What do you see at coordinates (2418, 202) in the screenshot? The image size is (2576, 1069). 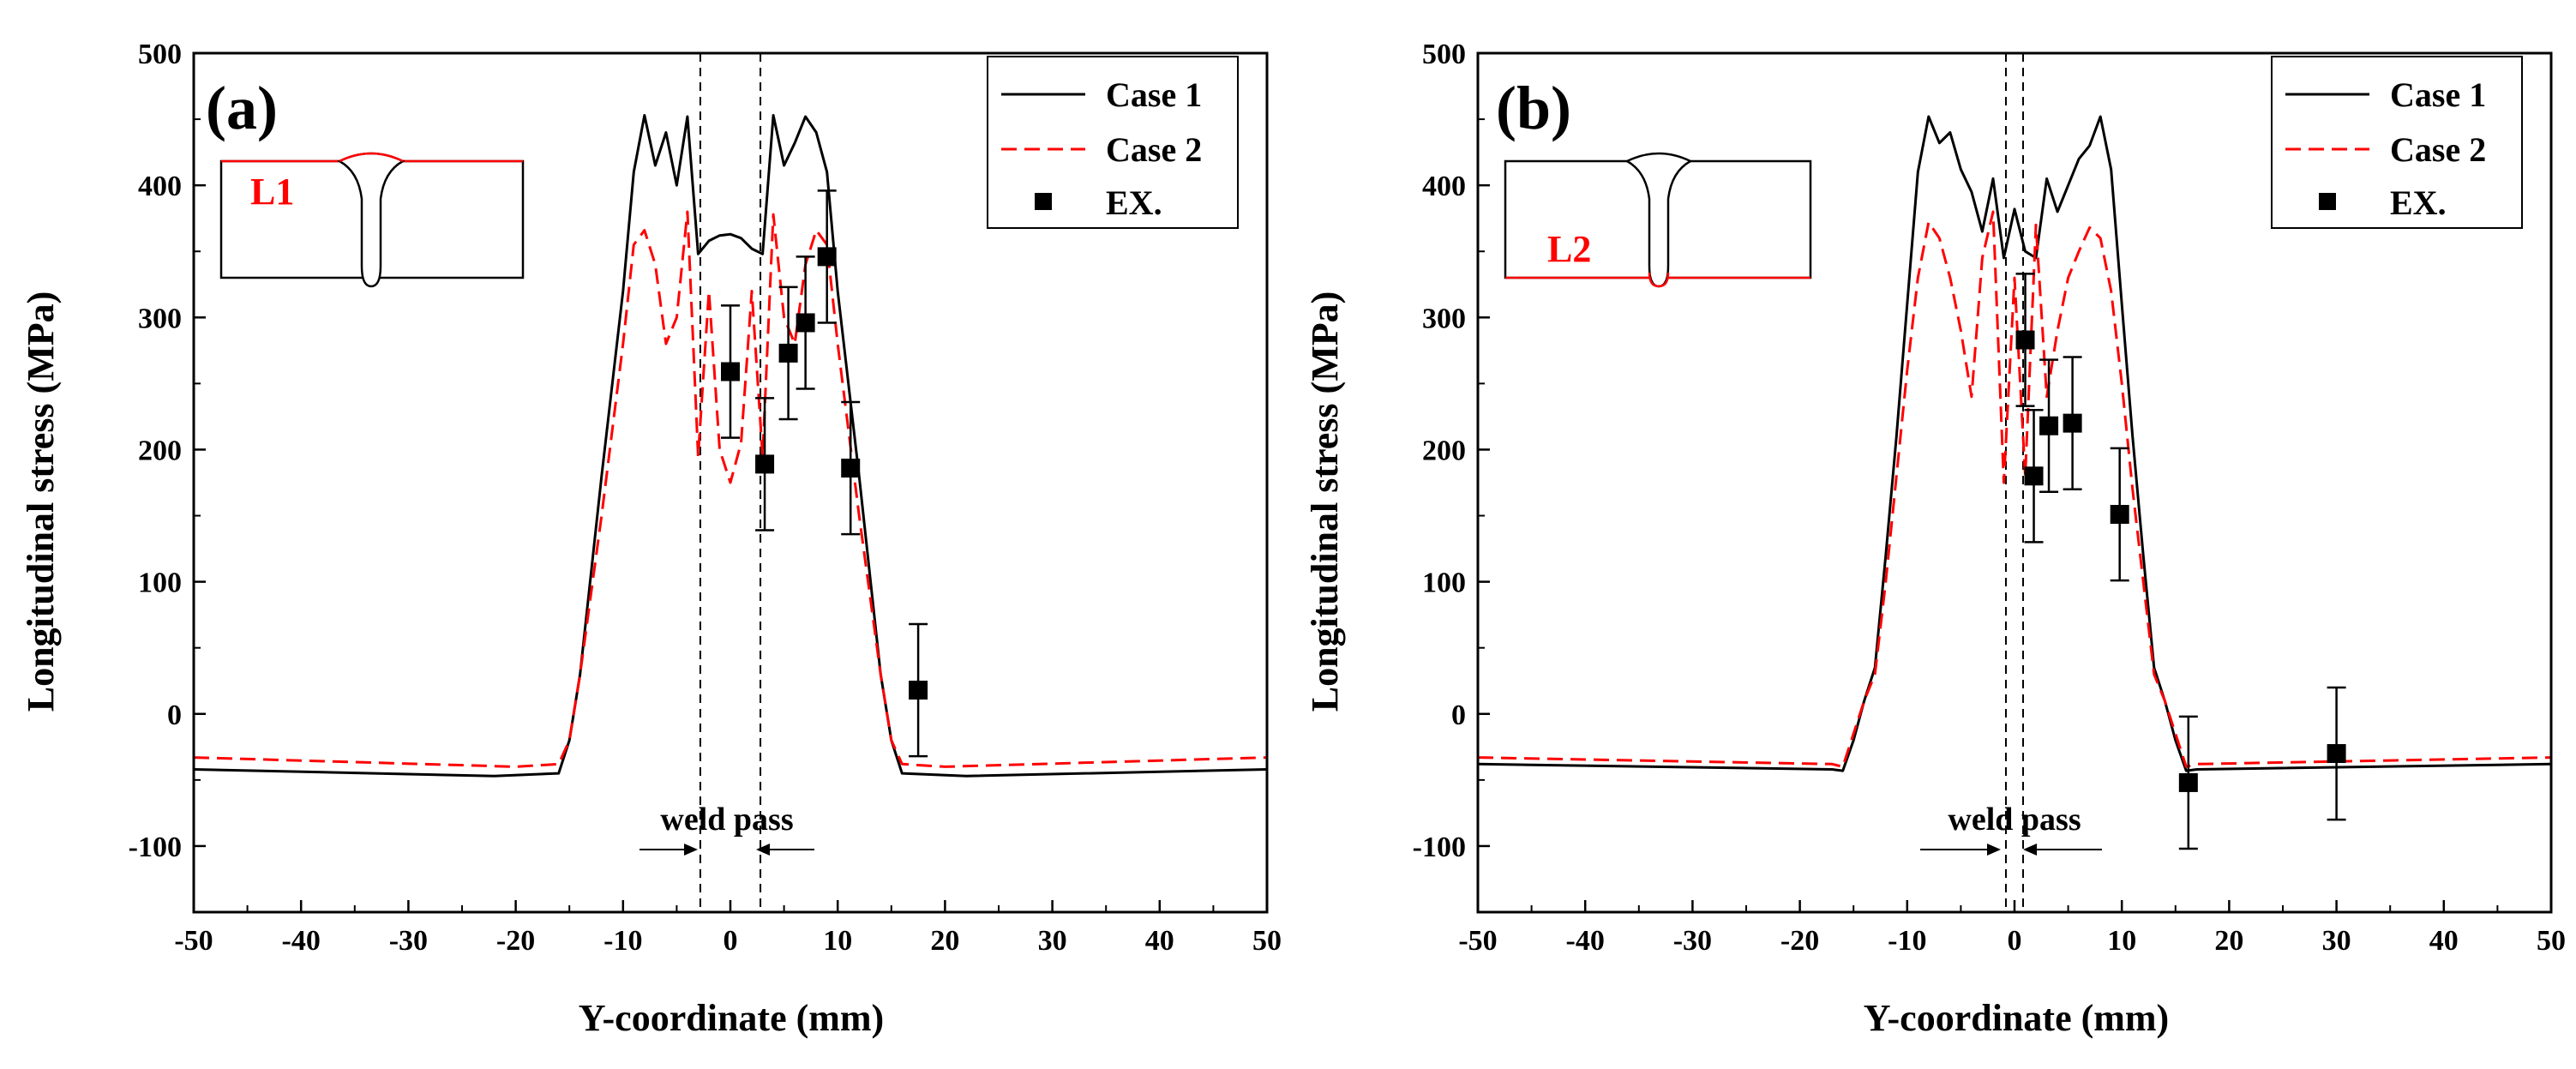 I see `panel-b-legend-ex-label: EX.` at bounding box center [2418, 202].